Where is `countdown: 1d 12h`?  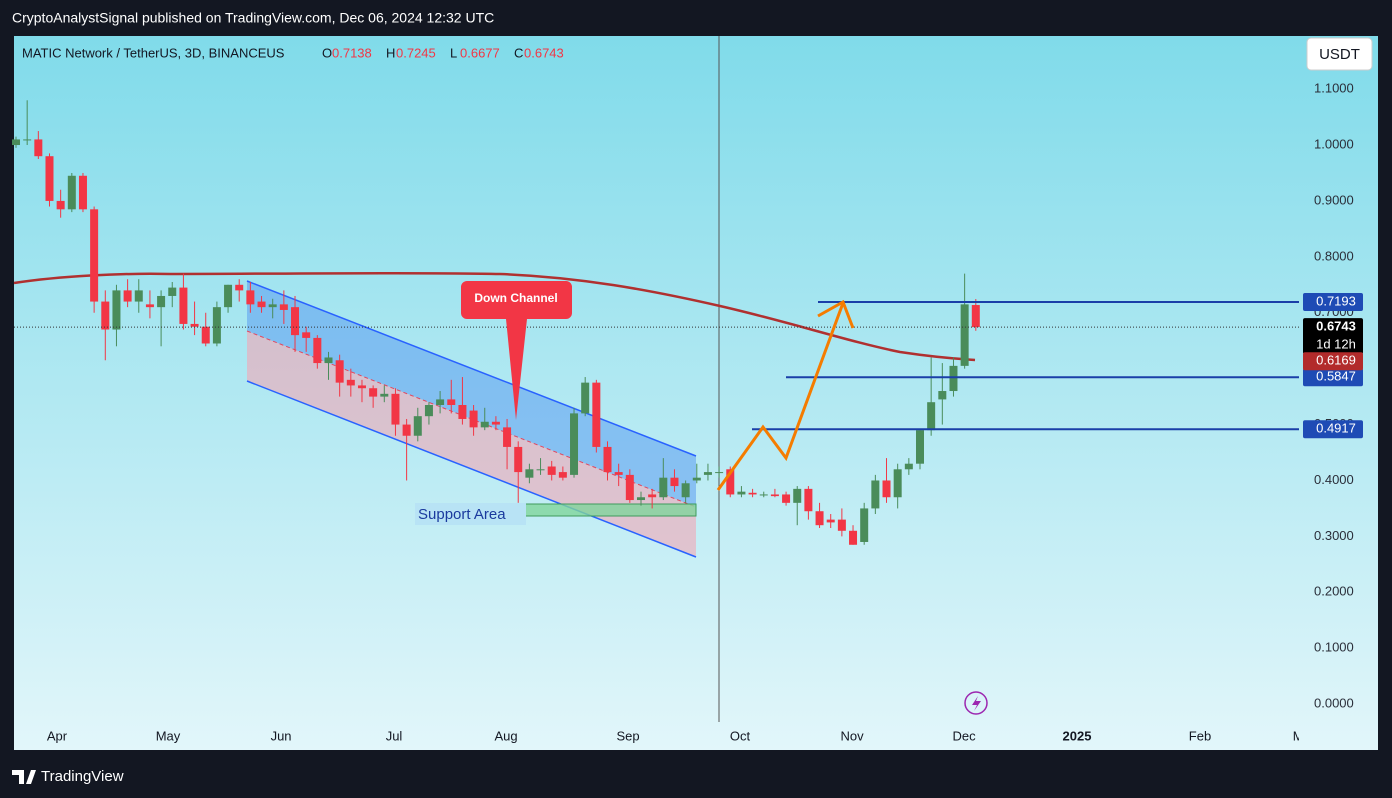 countdown: 1d 12h is located at coordinates (1336, 344).